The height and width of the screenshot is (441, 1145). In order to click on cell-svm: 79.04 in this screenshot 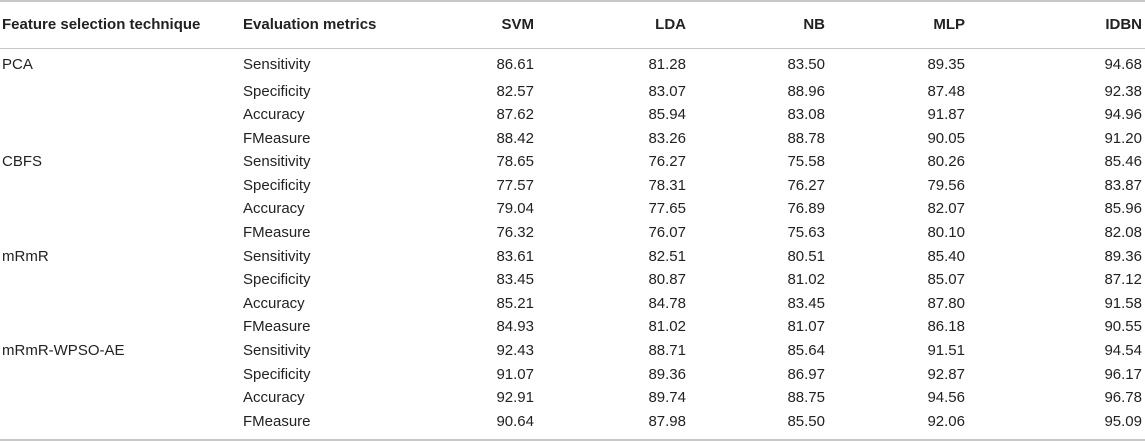, I will do `click(515, 209)`.